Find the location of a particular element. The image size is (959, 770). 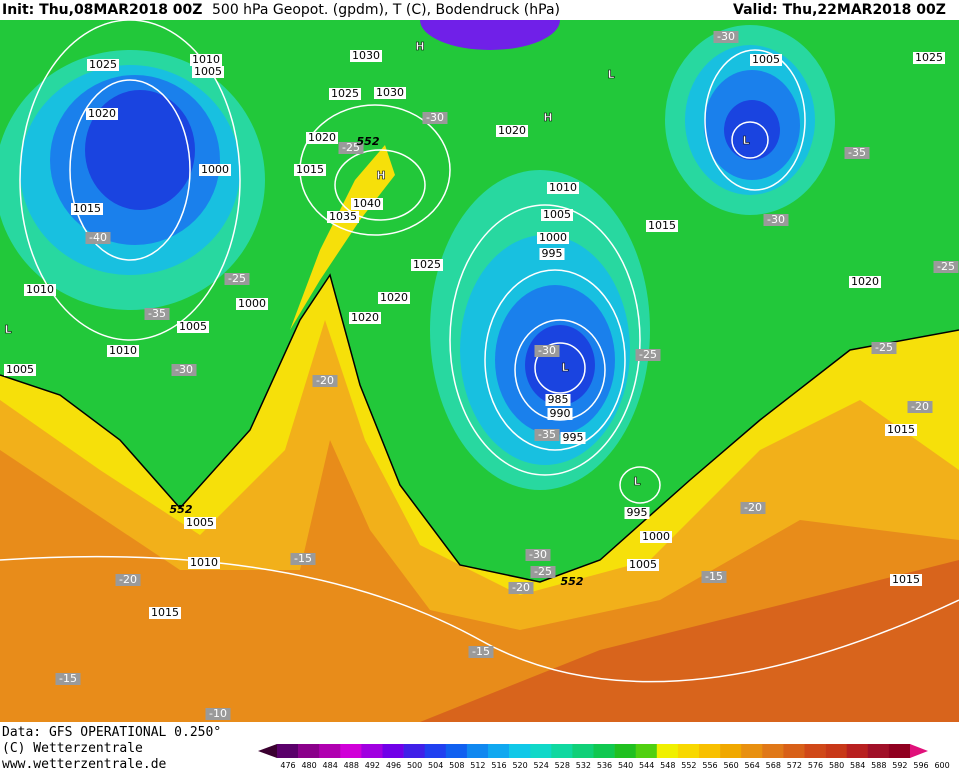

colorbar-label: 576 is located at coordinates (815, 765).